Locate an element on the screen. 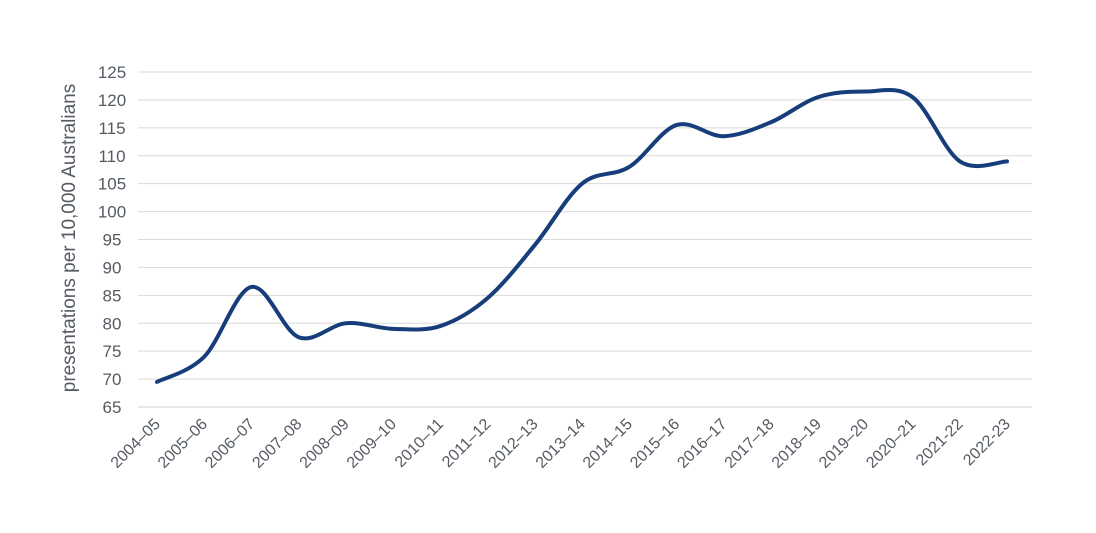 This screenshot has height=533, width=1096. x-tick-label: 2020–21 is located at coordinates (891, 444).